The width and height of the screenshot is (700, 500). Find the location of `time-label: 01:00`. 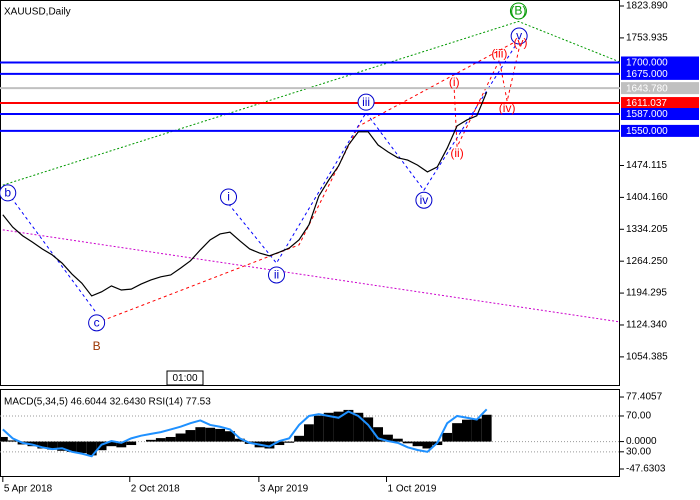

time-label: 01:00 is located at coordinates (184, 378).